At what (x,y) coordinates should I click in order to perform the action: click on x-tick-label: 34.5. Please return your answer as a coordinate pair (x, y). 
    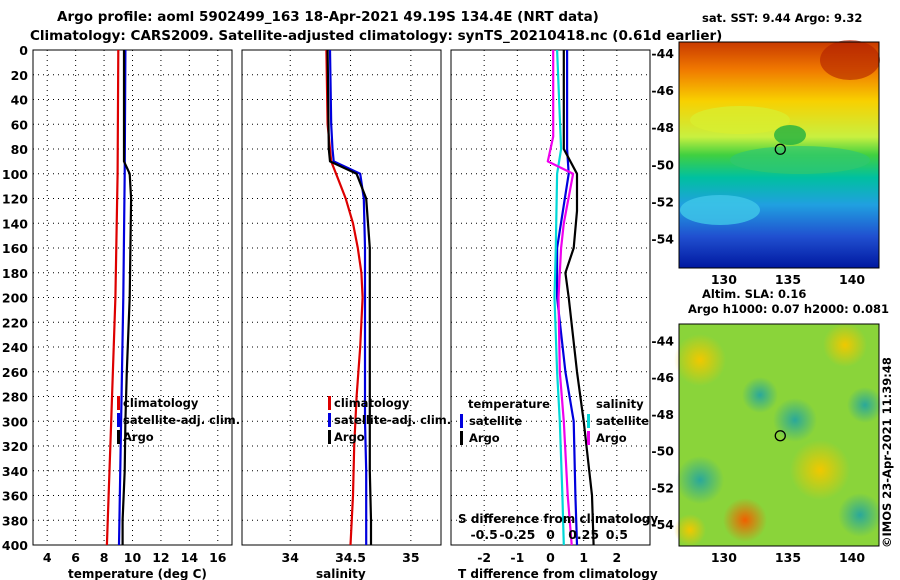
    Looking at the image, I should click on (350, 557).